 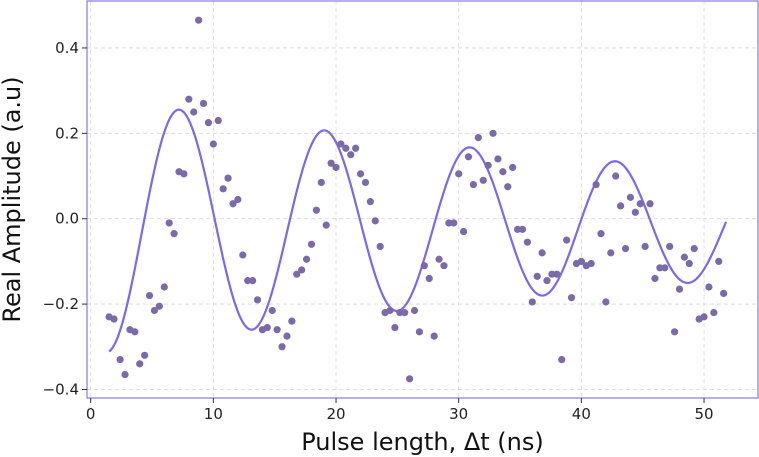 I want to click on y-axis-label: Real Amplitude (a.u), so click(x=13, y=199).